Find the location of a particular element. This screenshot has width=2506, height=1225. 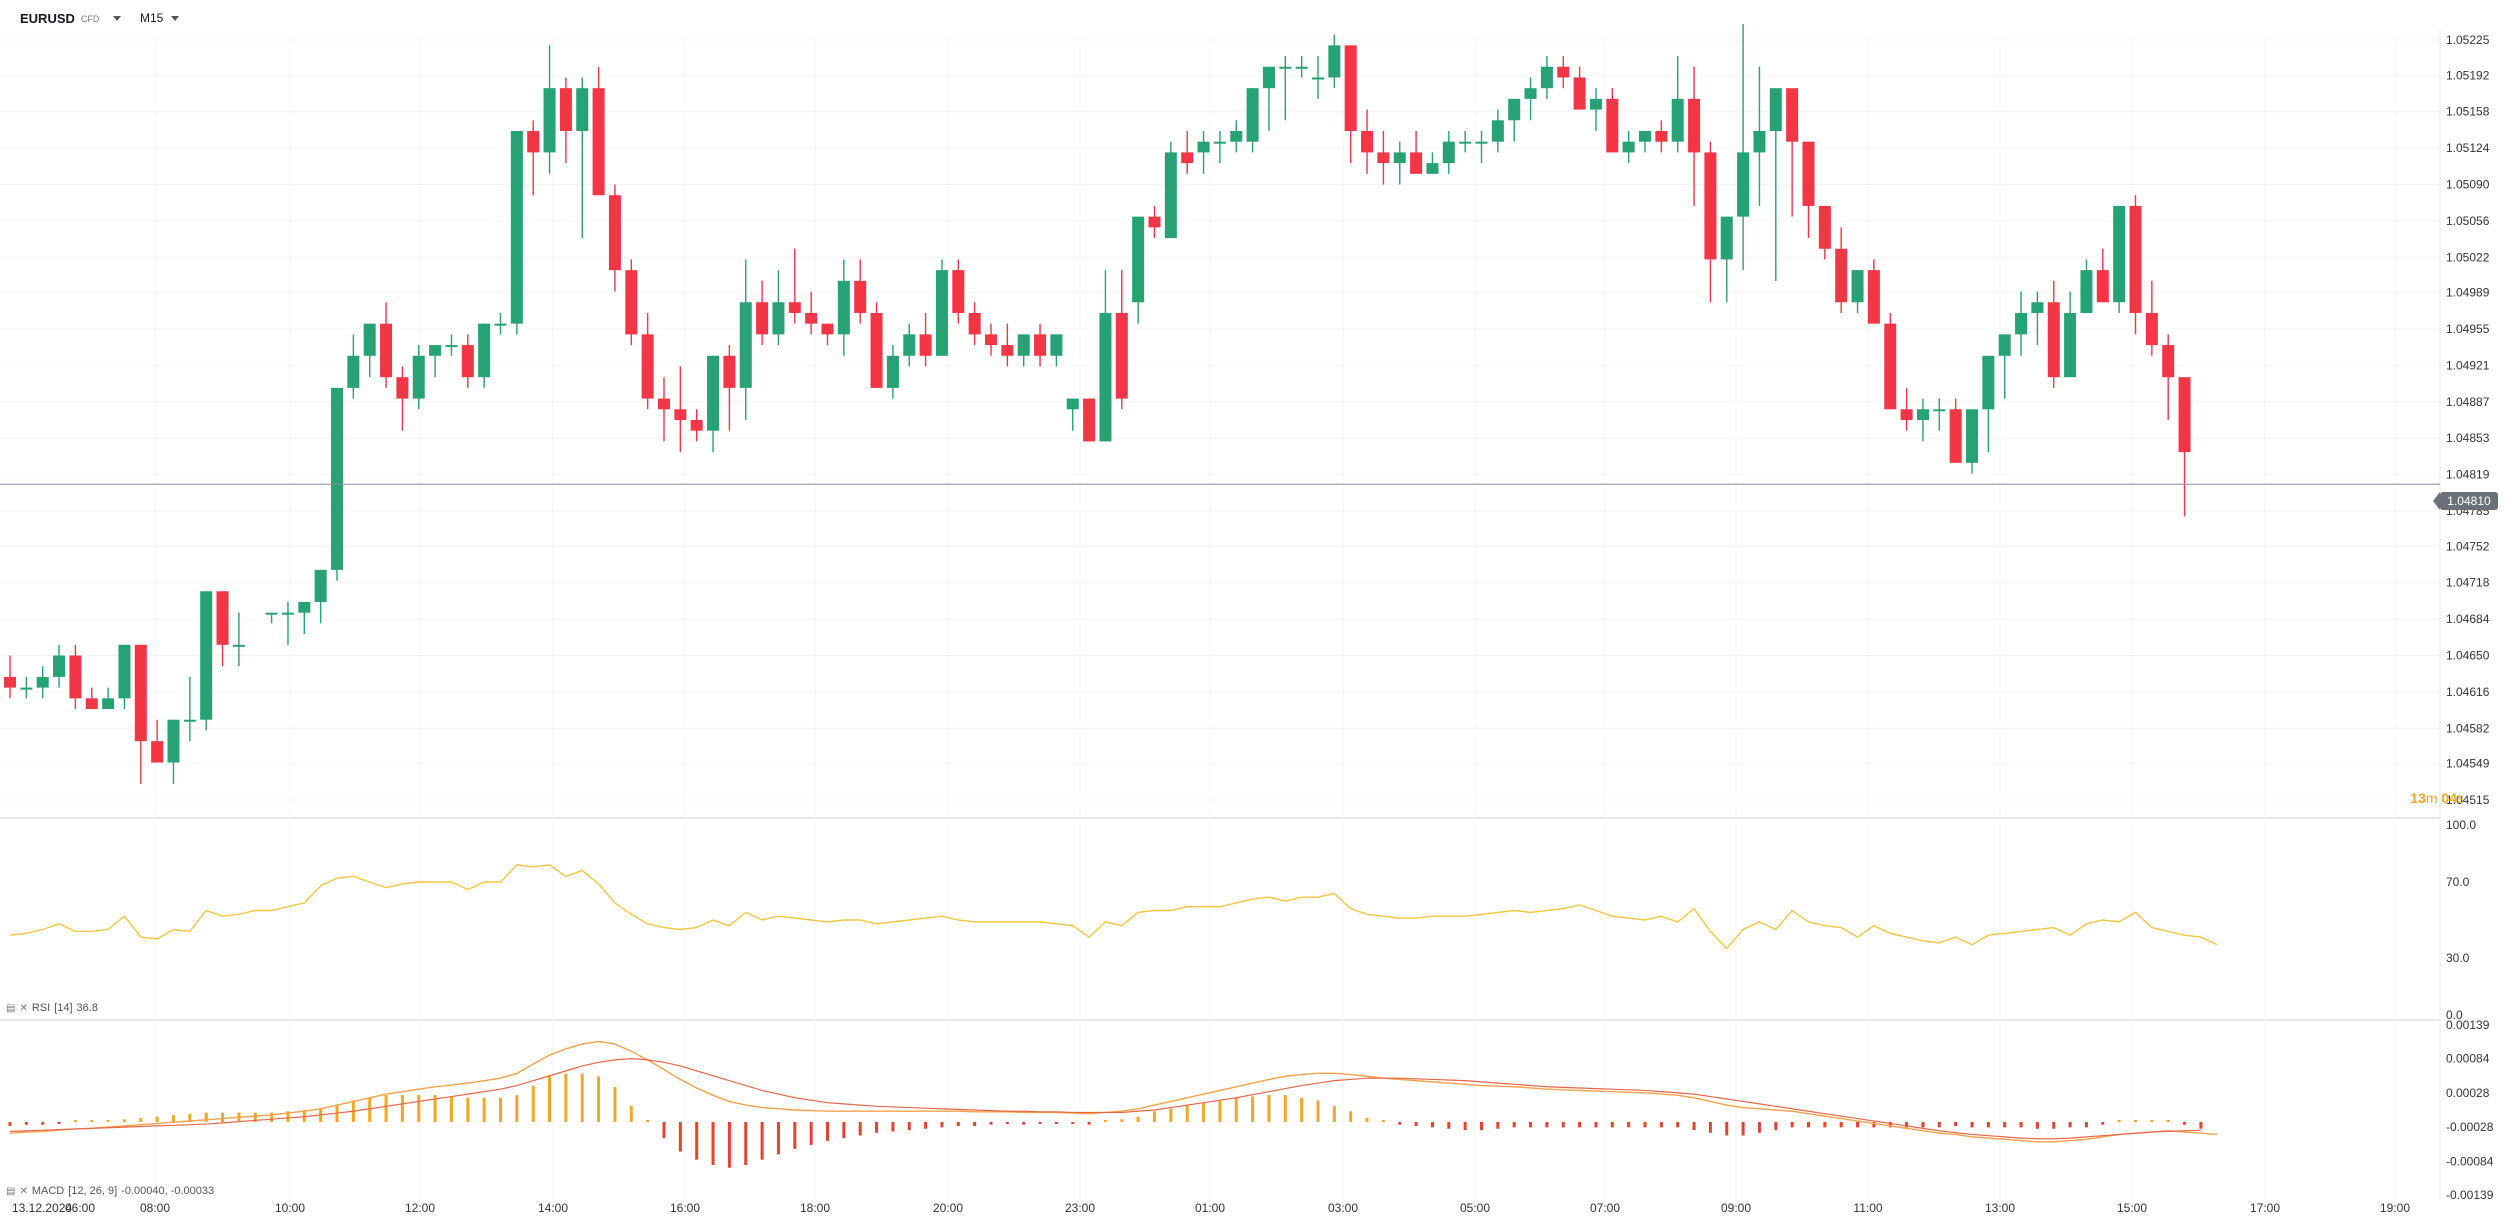

price-tick-label: 1.04582 is located at coordinates (2468, 728).